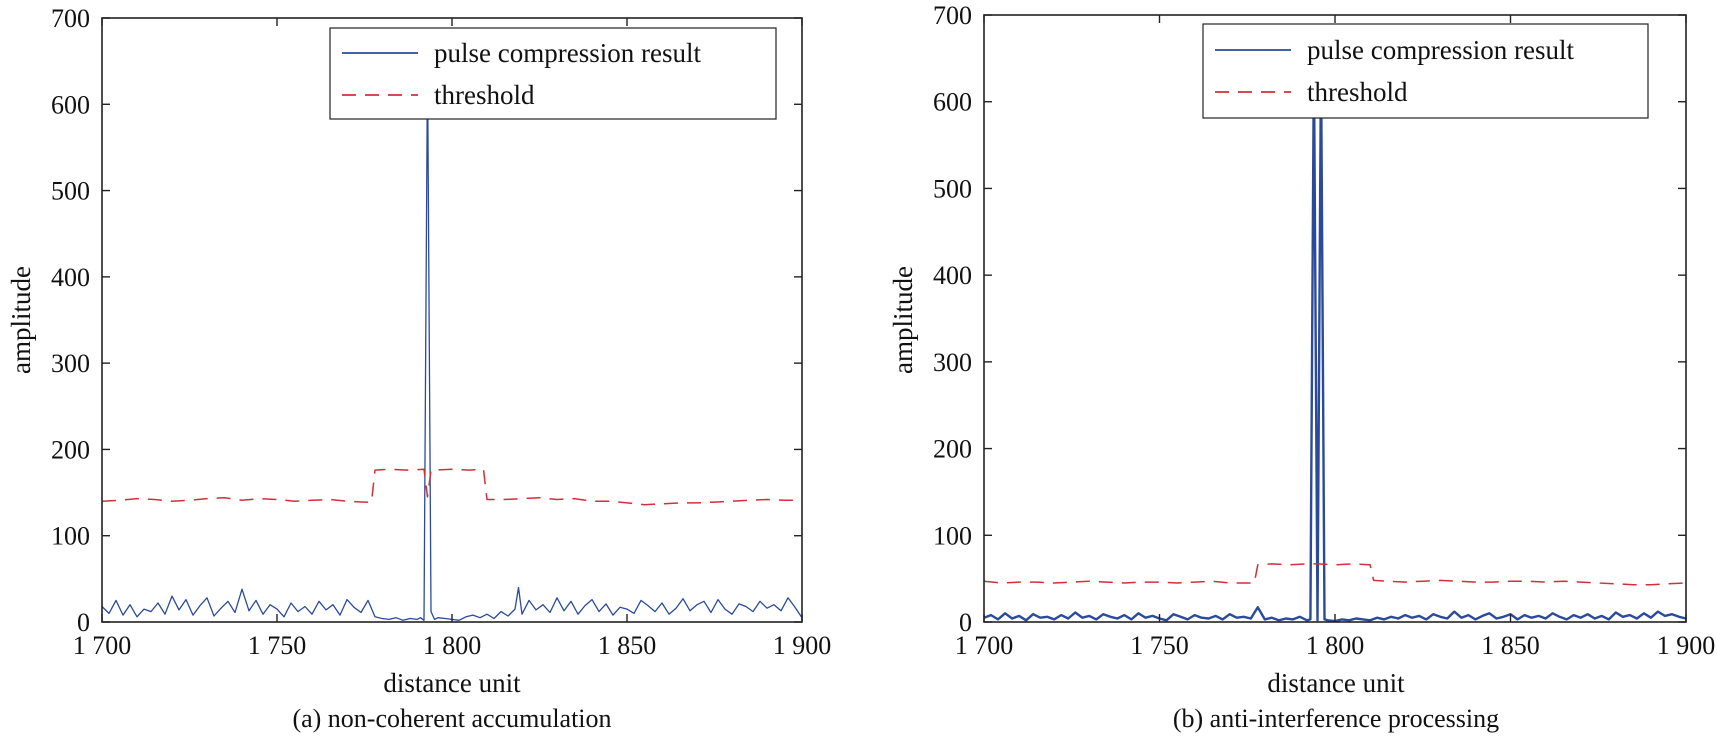  What do you see at coordinates (802, 645) in the screenshot?
I see `panel-a-x-tick-label: 1 900` at bounding box center [802, 645].